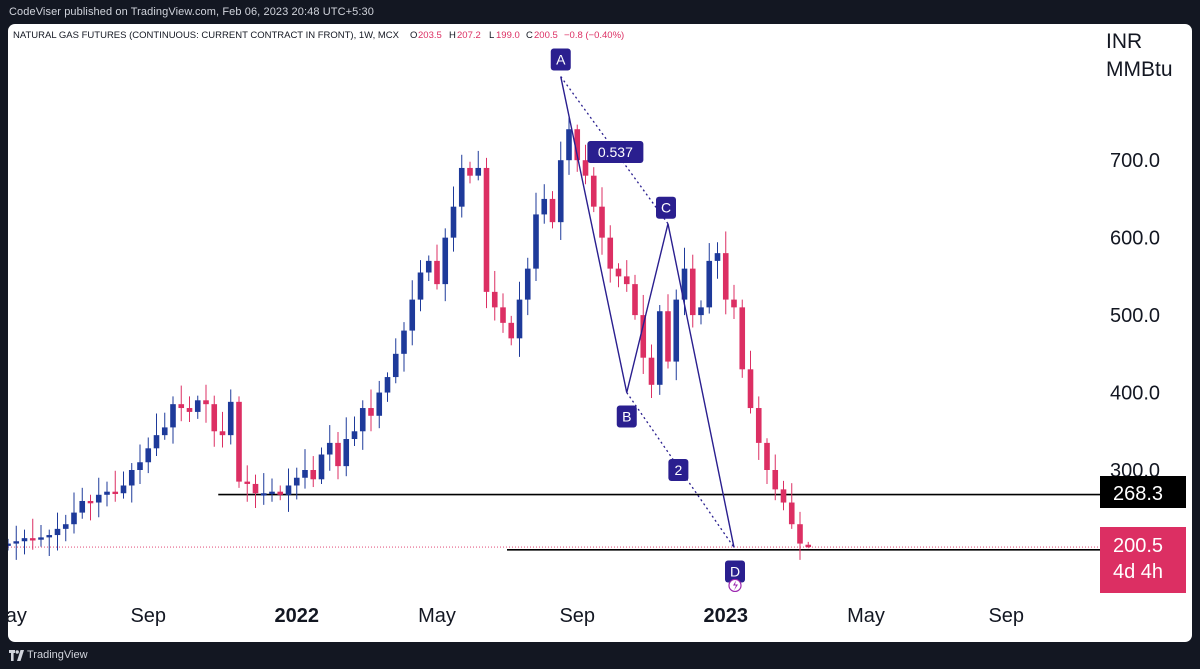  I want to click on pattern-label-c-bg, so click(666, 207).